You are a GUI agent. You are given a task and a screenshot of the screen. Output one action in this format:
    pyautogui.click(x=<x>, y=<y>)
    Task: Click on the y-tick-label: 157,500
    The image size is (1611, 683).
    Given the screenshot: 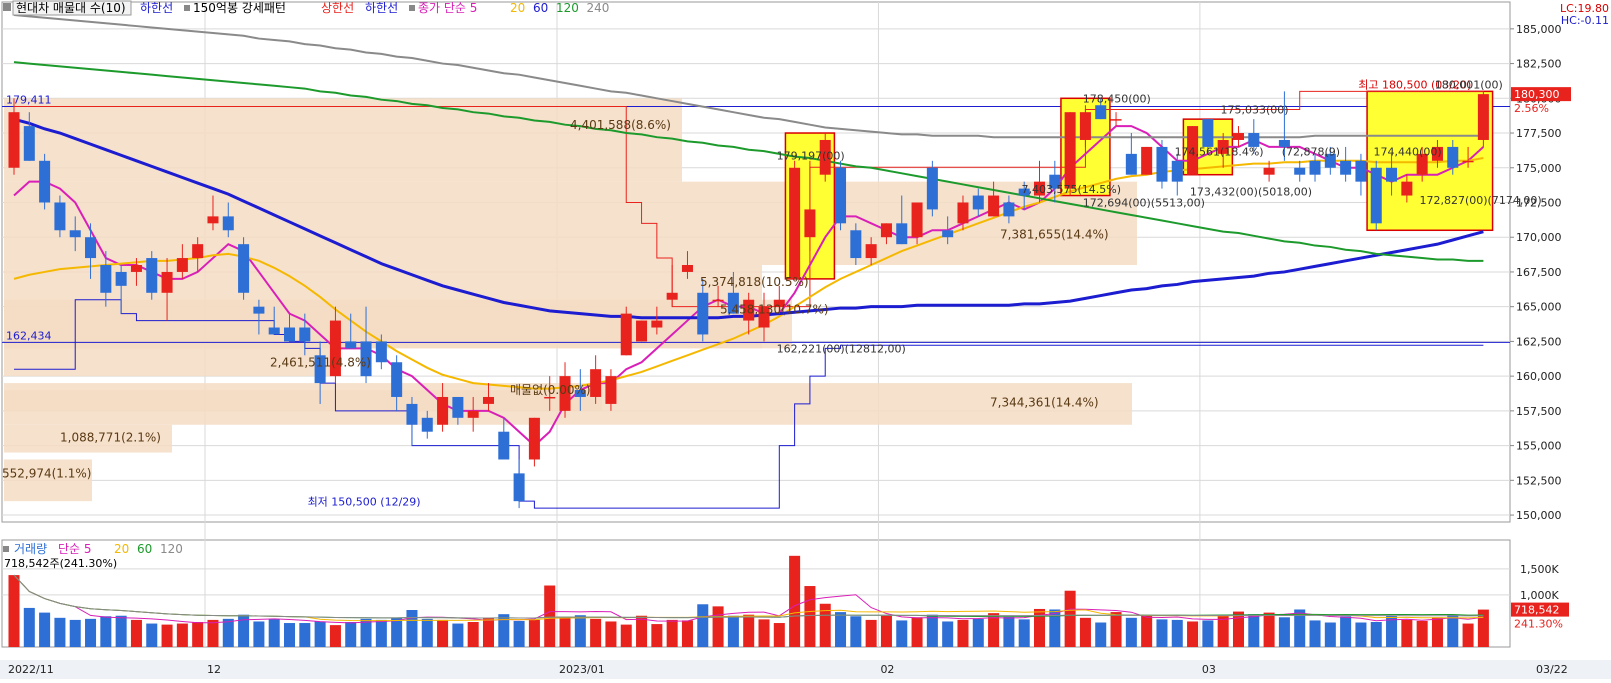 What is the action you would take?
    pyautogui.click(x=1539, y=411)
    